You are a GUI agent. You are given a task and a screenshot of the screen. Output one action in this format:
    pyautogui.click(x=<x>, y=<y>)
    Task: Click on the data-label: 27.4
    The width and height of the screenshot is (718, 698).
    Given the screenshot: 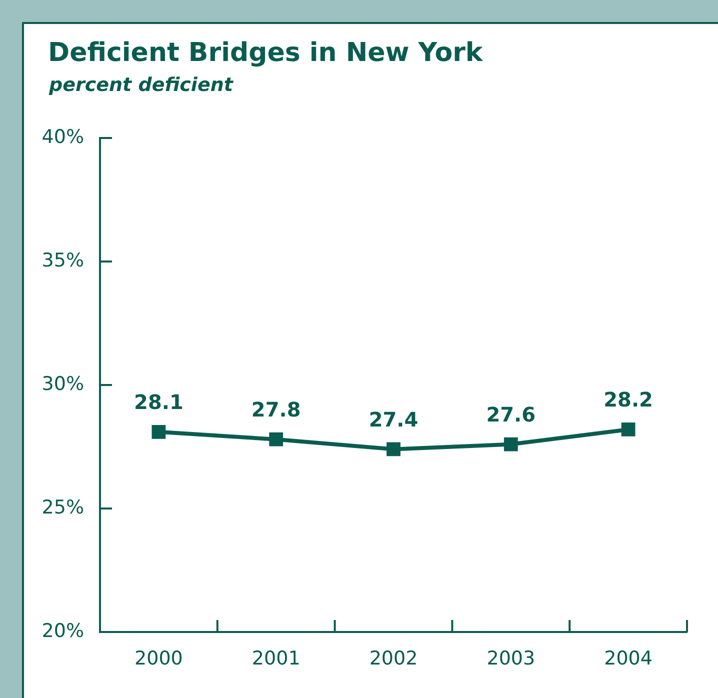 What is the action you would take?
    pyautogui.click(x=393, y=419)
    